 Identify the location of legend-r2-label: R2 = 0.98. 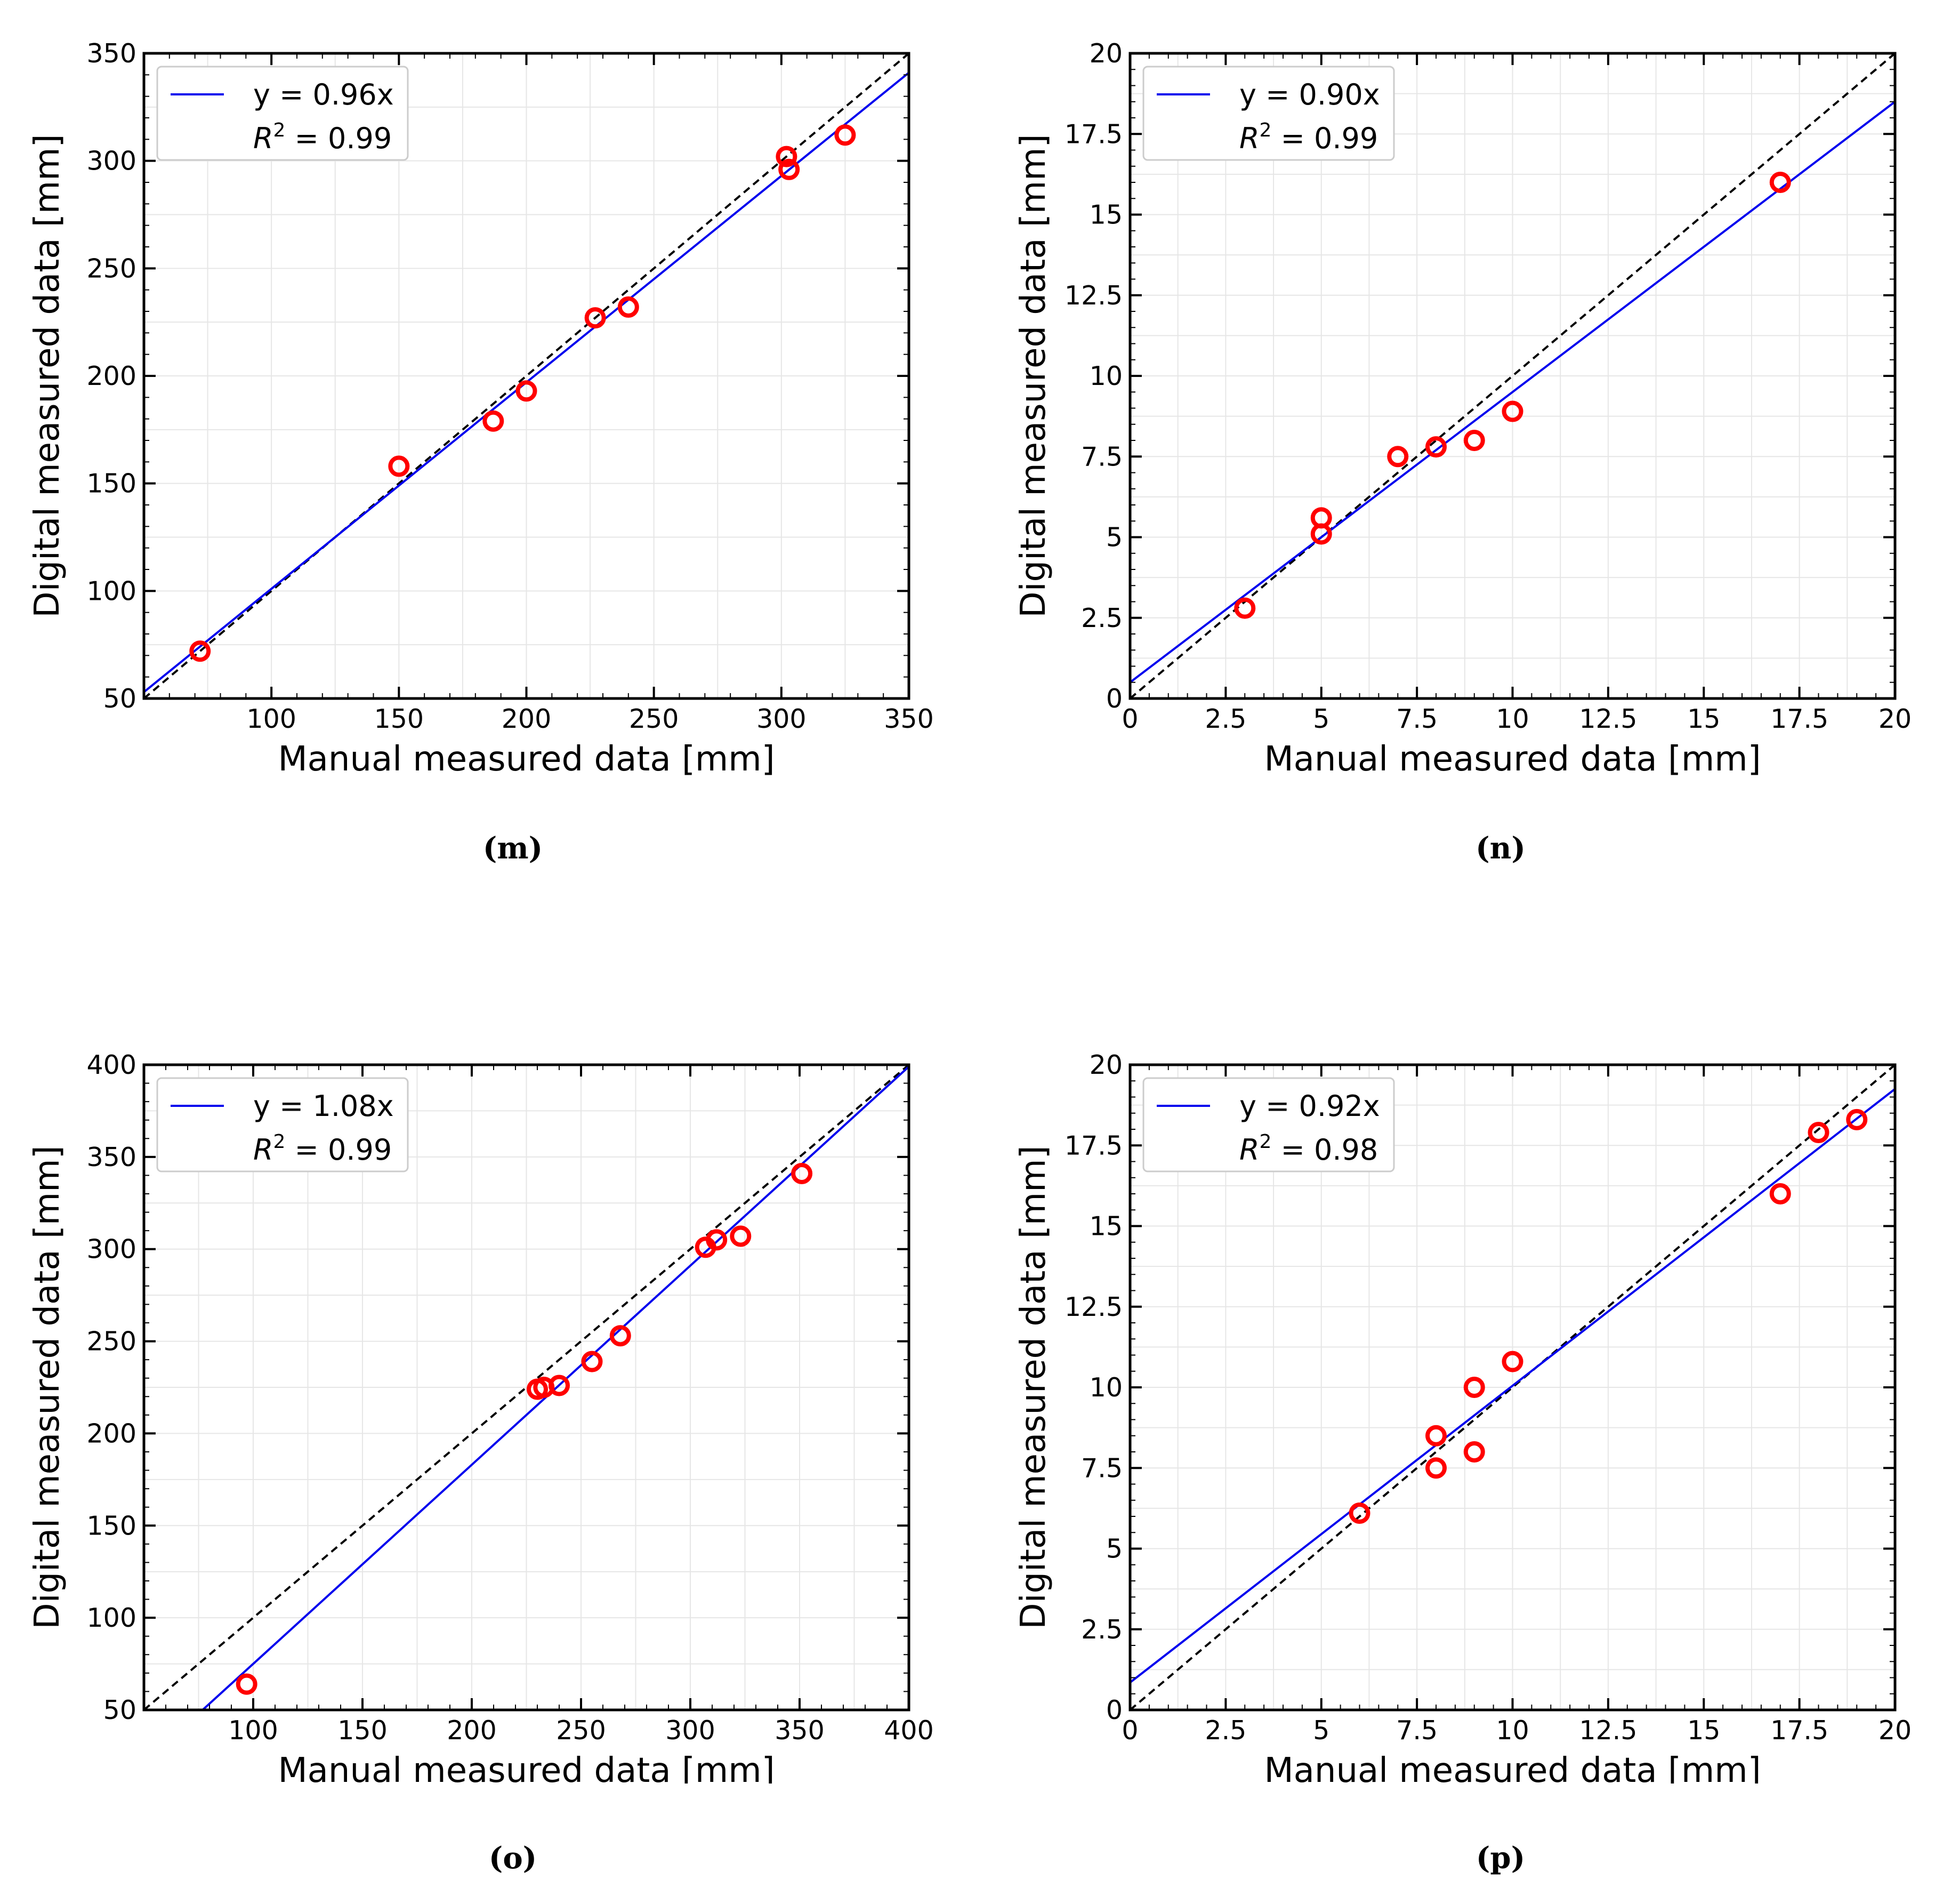
(1308, 1149).